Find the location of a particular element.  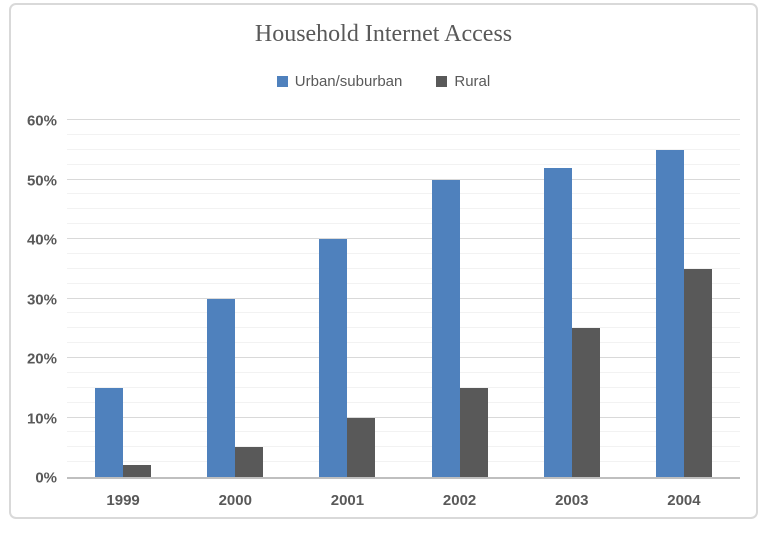

bar-urban-suburban-2002 is located at coordinates (445, 328).